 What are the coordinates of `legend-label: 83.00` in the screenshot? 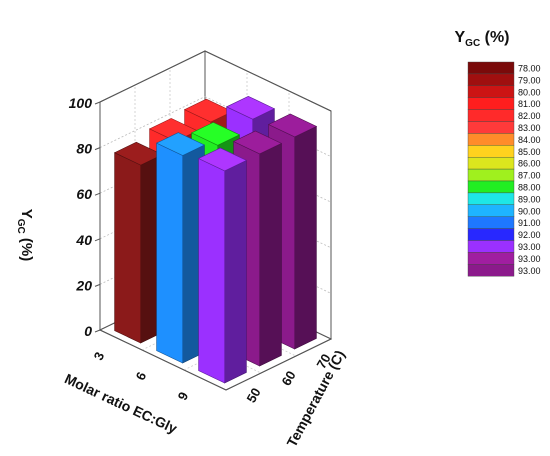 It's located at (529, 128).